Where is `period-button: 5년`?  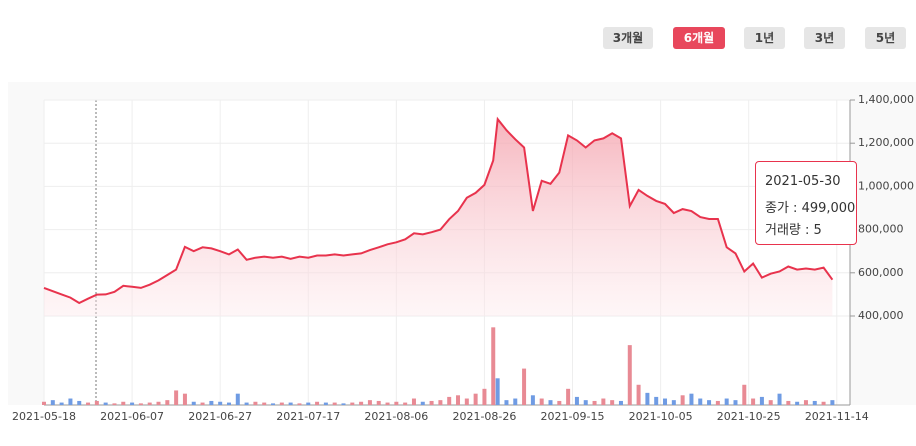
period-button: 5년 is located at coordinates (885, 38).